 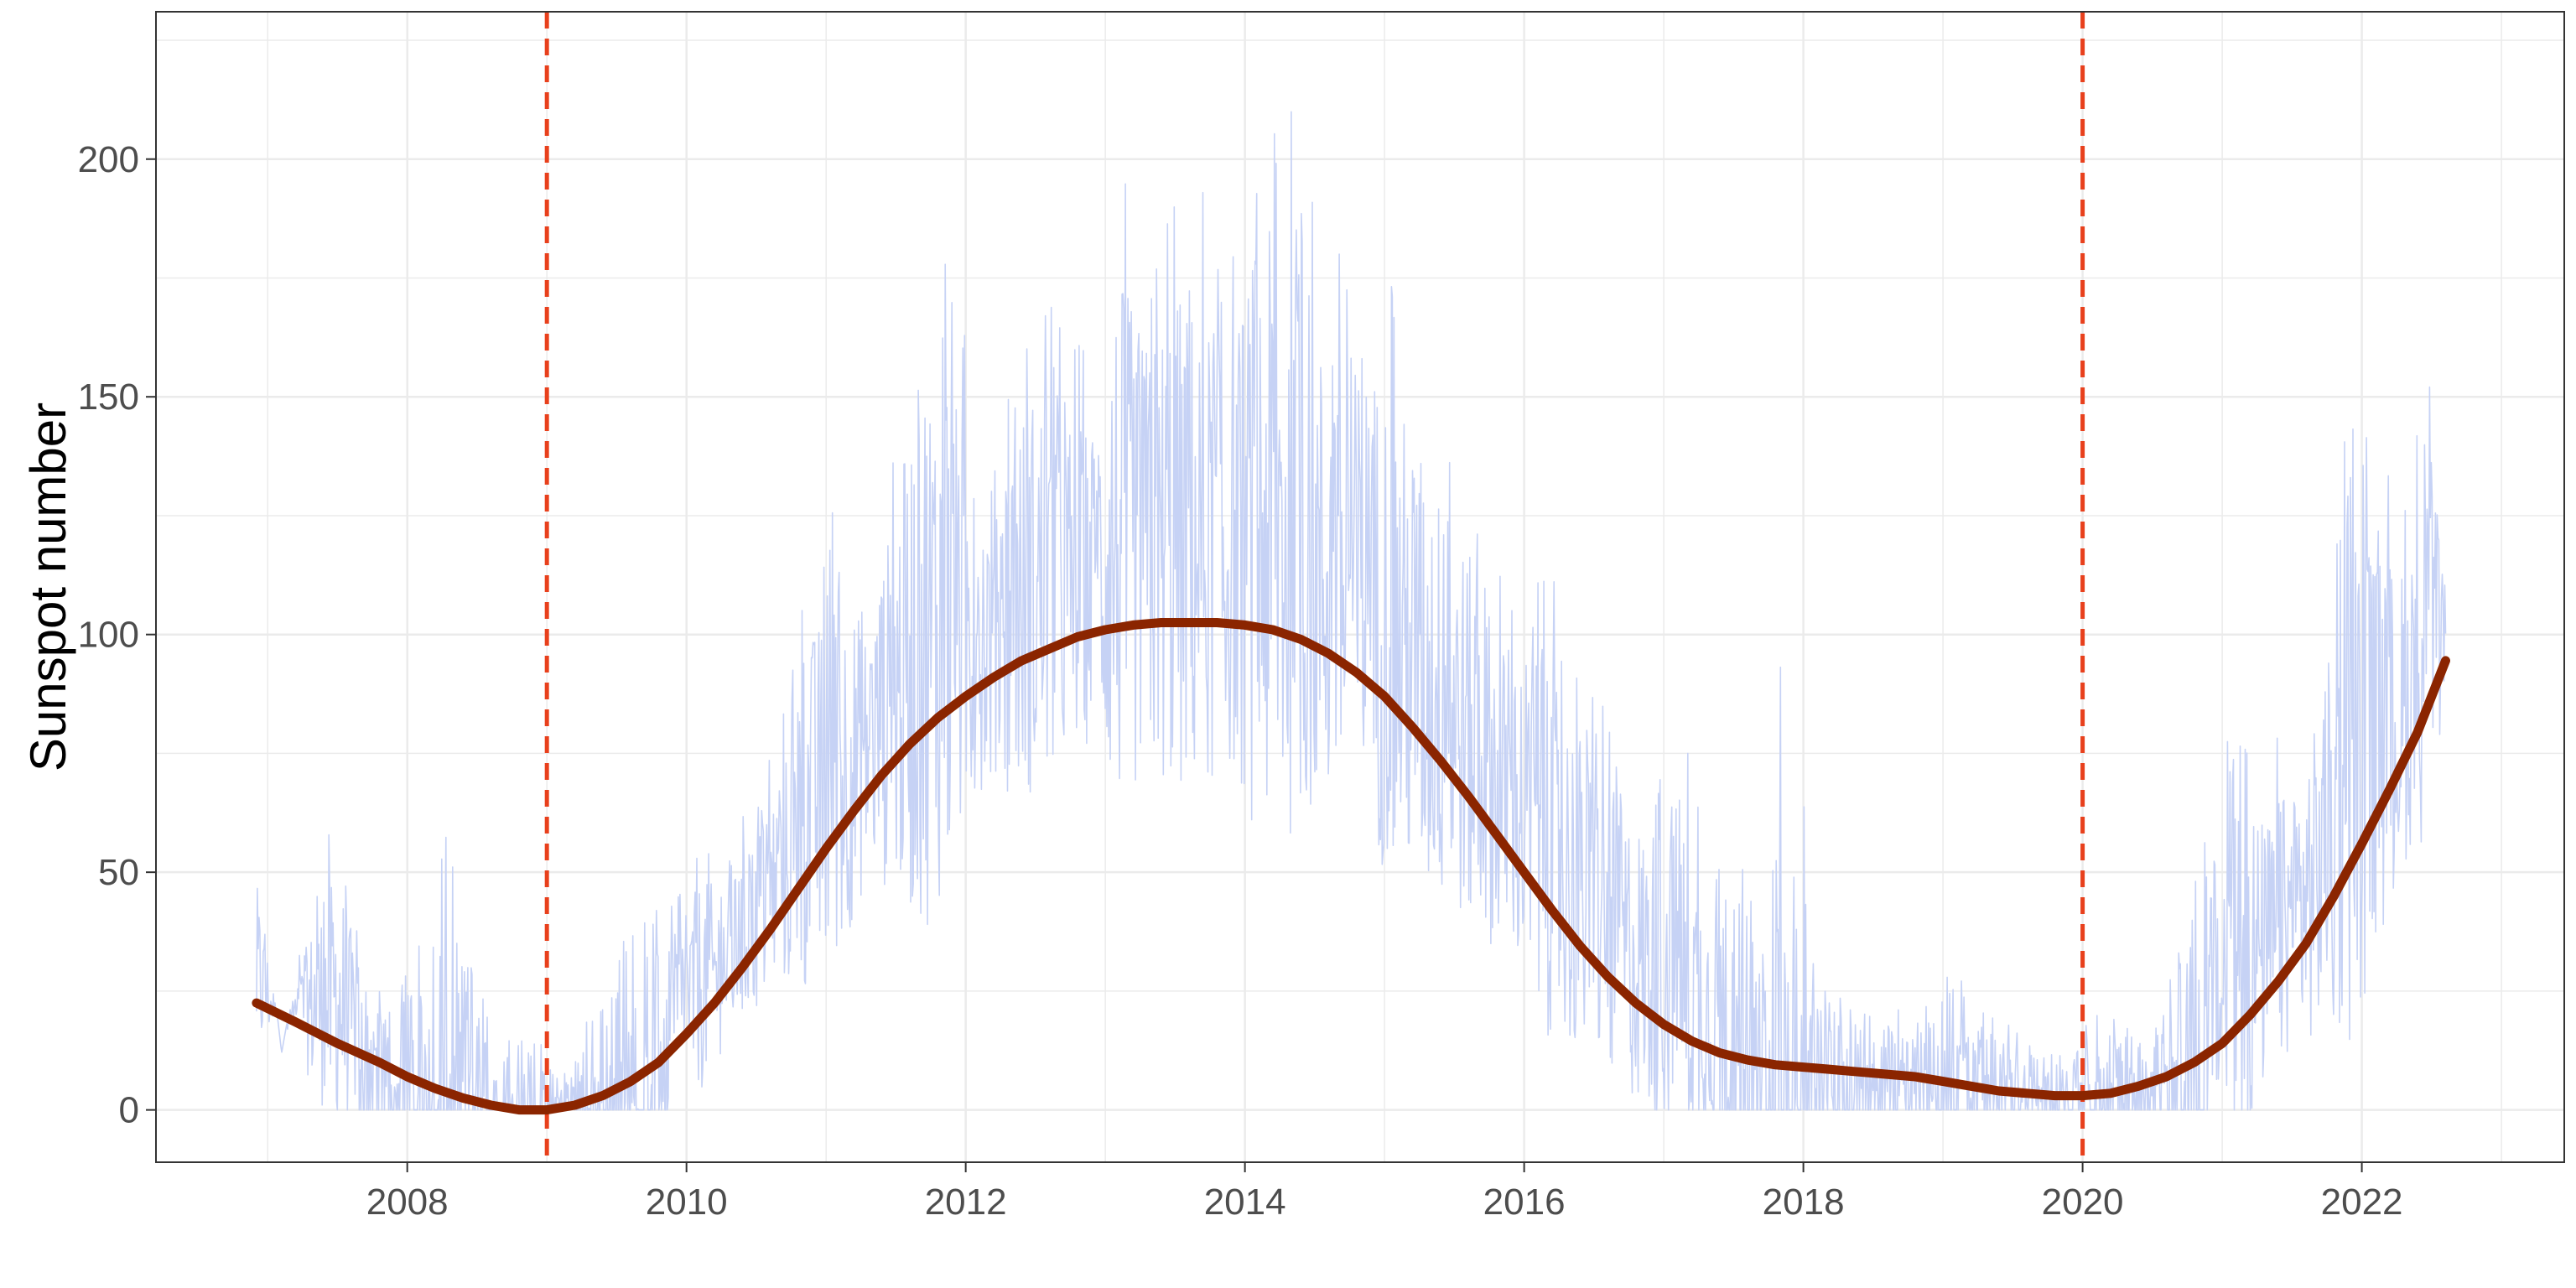 I want to click on x-tick-label: 2016, so click(x=1524, y=1202).